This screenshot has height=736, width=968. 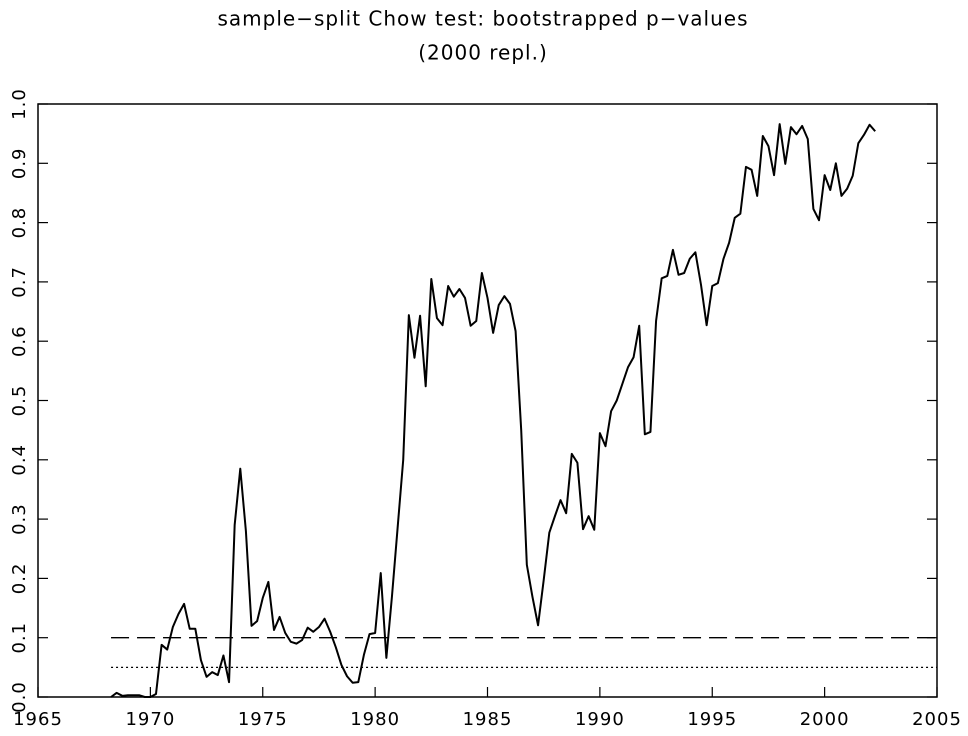 I want to click on y-tick-label: 0.7, so click(x=19, y=282).